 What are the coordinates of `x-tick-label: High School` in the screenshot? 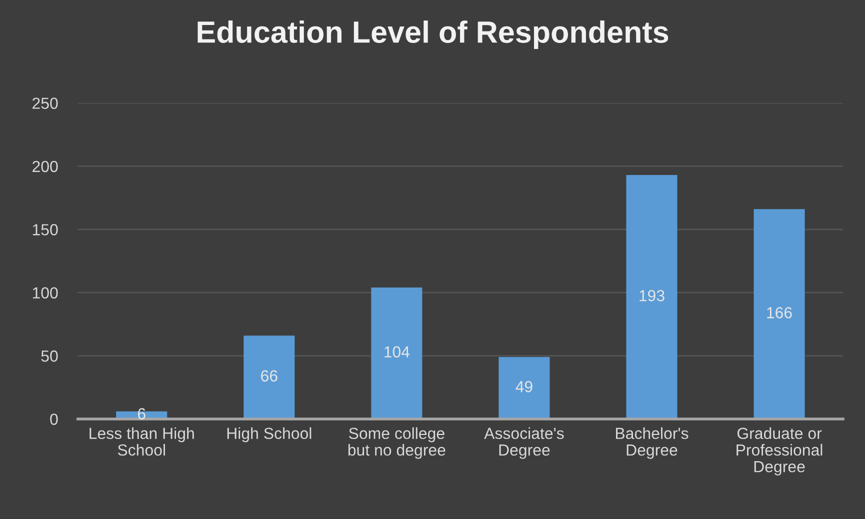 It's located at (269, 434).